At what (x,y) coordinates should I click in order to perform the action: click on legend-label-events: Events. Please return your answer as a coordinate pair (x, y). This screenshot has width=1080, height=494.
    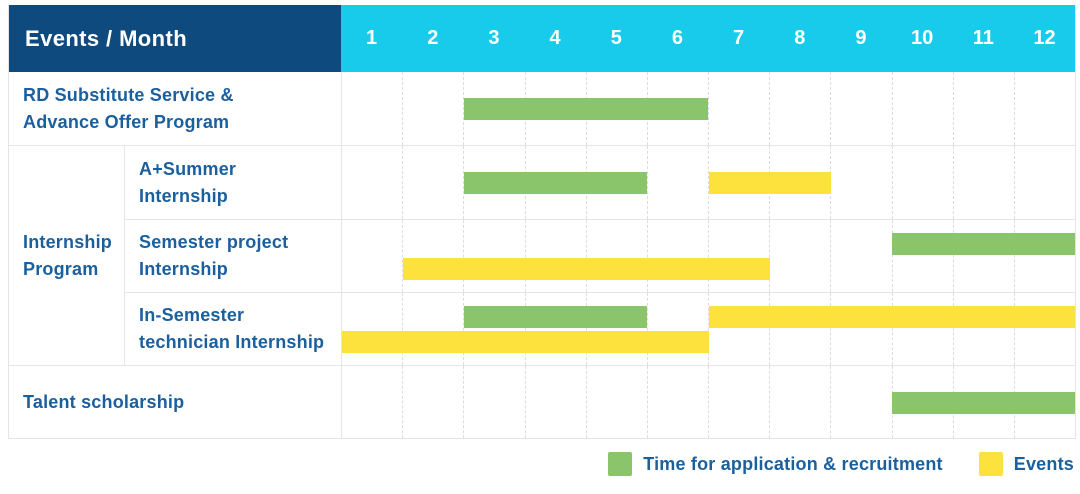
    Looking at the image, I should click on (1043, 463).